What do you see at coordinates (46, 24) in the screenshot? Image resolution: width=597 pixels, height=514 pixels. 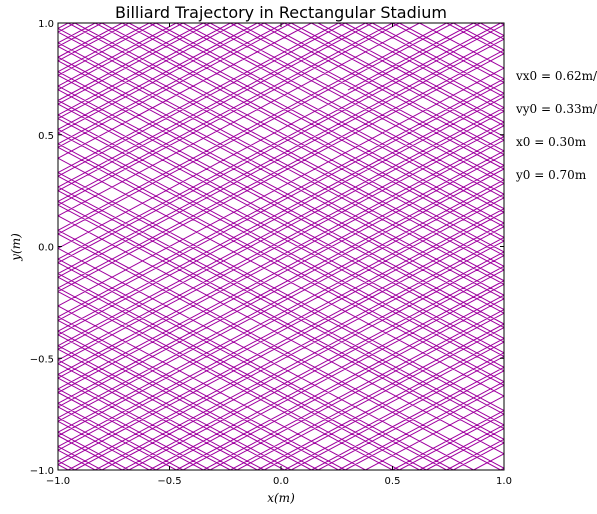 I see `y-tick-label: 1.0` at bounding box center [46, 24].